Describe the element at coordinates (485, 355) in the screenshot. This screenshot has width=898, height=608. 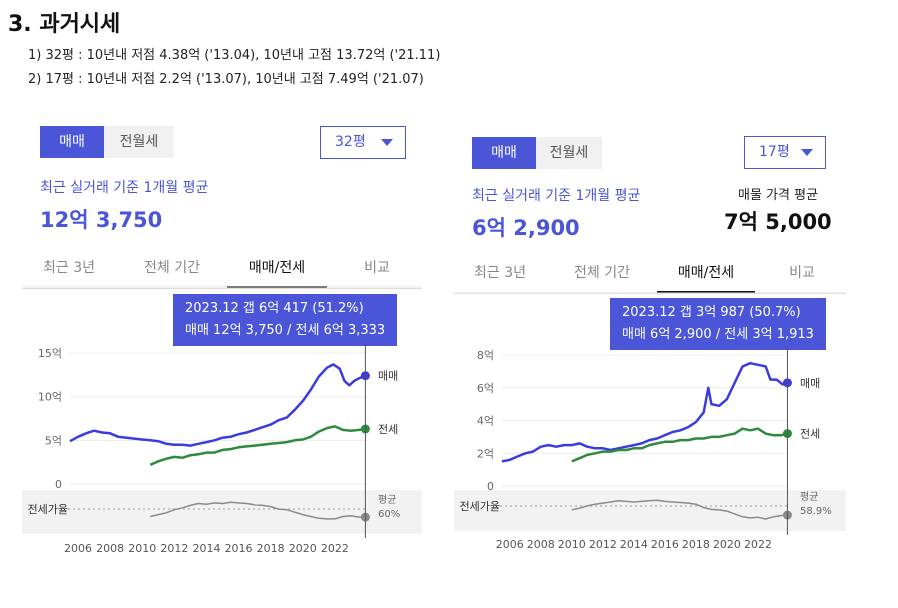
I see `y-tick-label: 8억` at that location.